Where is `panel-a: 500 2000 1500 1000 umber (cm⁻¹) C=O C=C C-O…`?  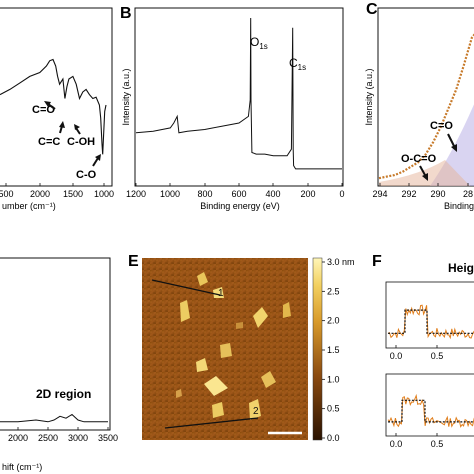
panel-a: 500 2000 1500 1000 umber (cm⁻¹) C=O C=C C-O… is located at coordinates (57, 109).